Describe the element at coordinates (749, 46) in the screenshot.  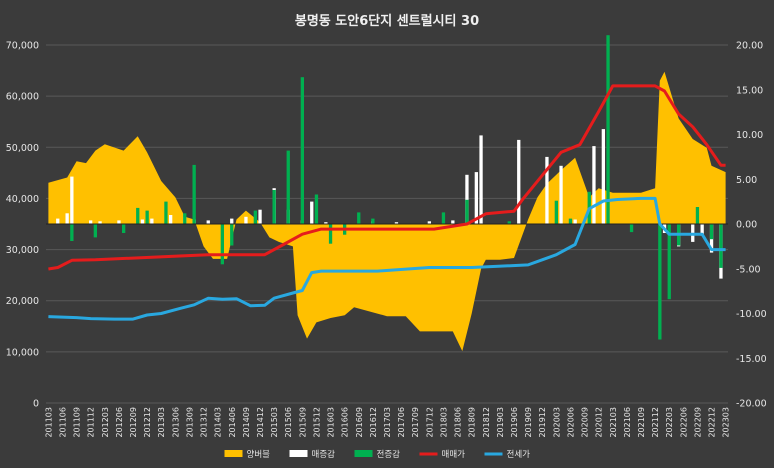
I see `right-tick-label: 20.00` at that location.